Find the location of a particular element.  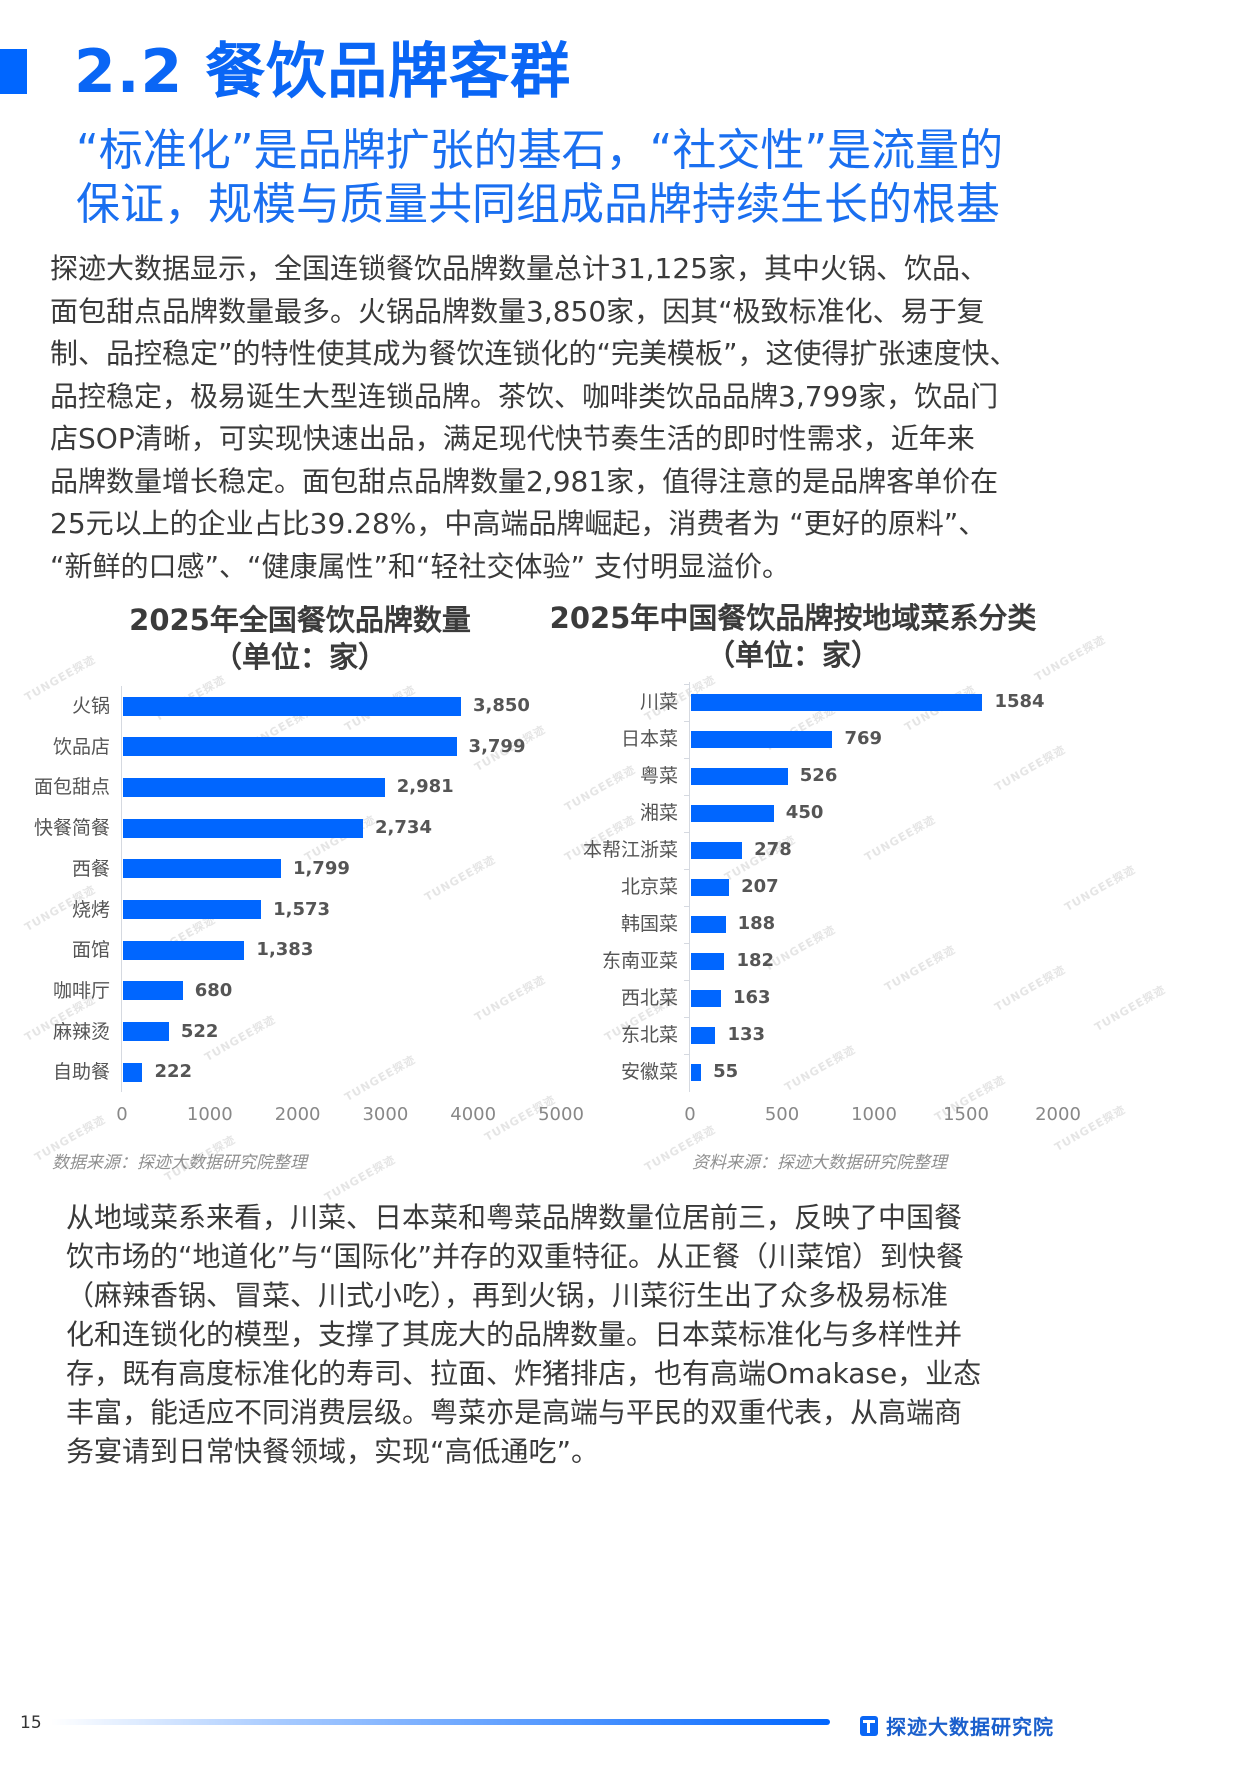

category-label: 安徽菜 is located at coordinates (649, 1072).